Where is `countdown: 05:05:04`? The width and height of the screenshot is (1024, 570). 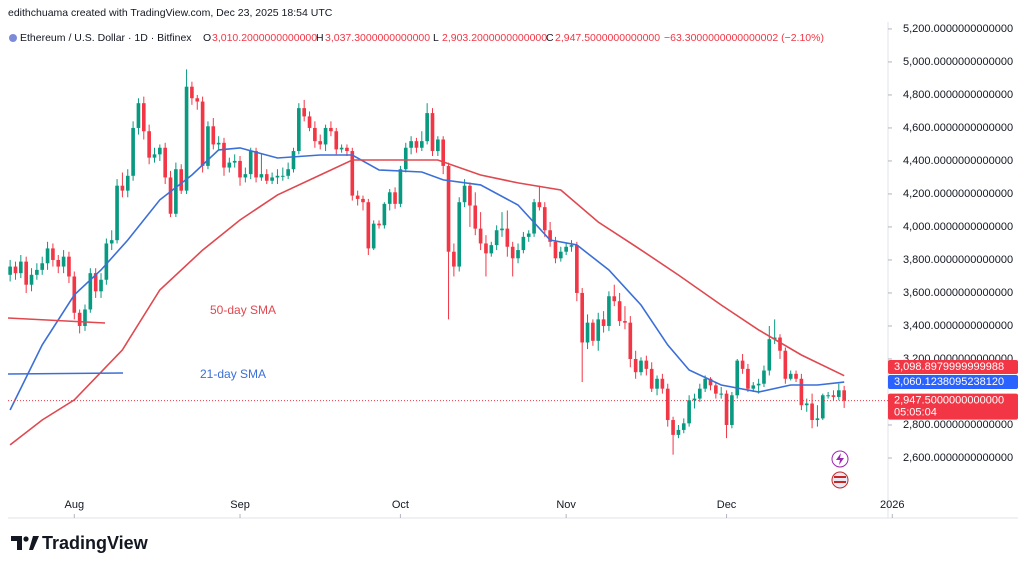
countdown: 05:05:04 is located at coordinates (915, 413).